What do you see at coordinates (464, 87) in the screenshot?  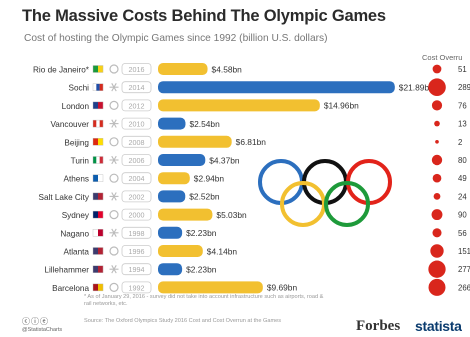 I see `cost-overrun-label: 289` at bounding box center [464, 87].